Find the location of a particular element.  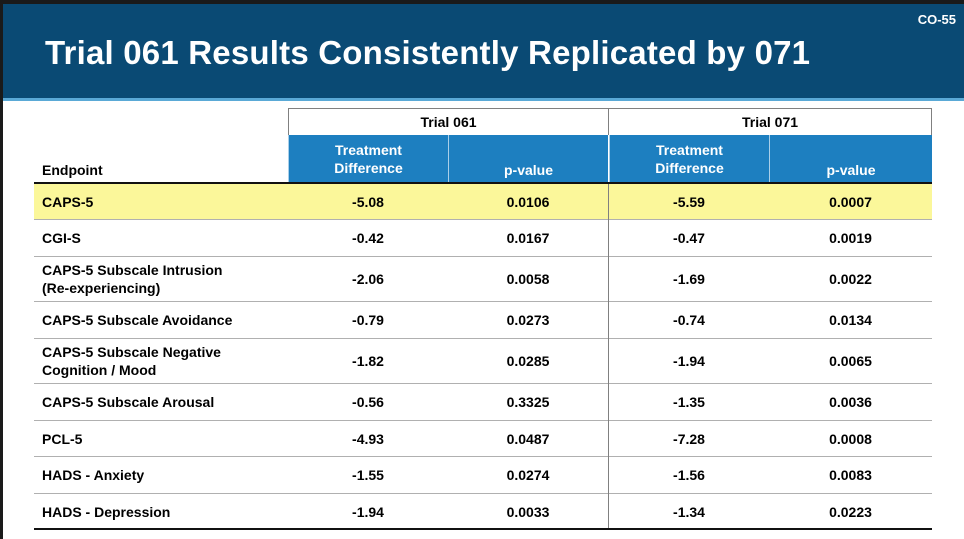

trial-071-p-value-header: p-value is located at coordinates (850, 159).